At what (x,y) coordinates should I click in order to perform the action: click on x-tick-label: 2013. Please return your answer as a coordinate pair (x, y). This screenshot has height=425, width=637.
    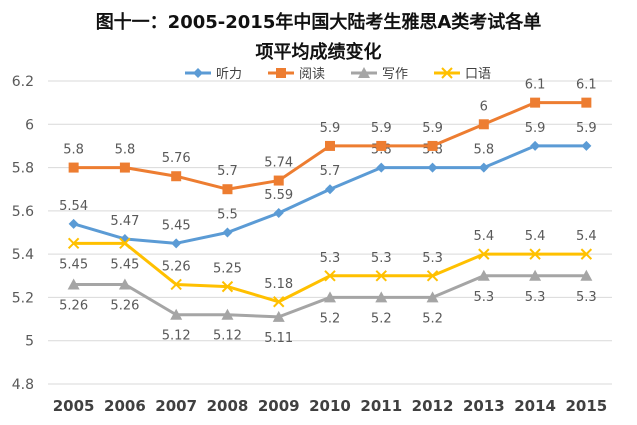
    Looking at the image, I should click on (484, 406).